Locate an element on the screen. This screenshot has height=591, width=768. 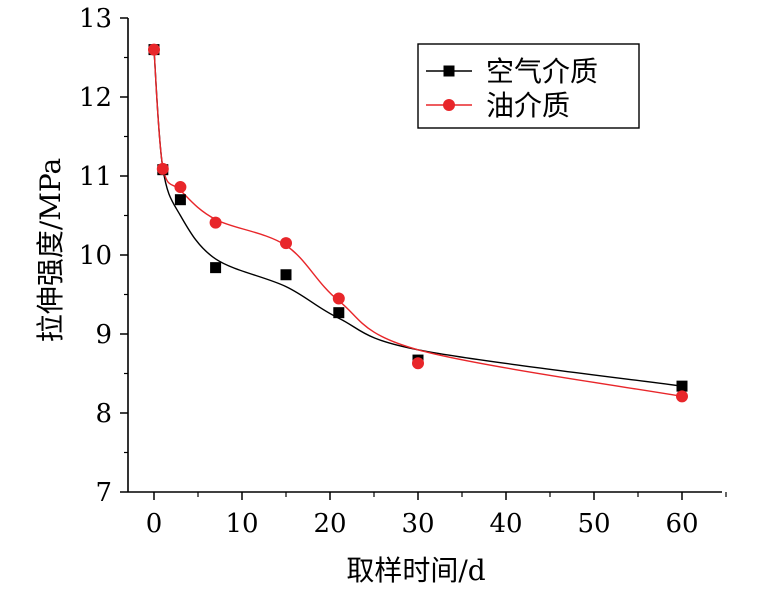
y-tick-label: 9 is located at coordinates (103, 335).